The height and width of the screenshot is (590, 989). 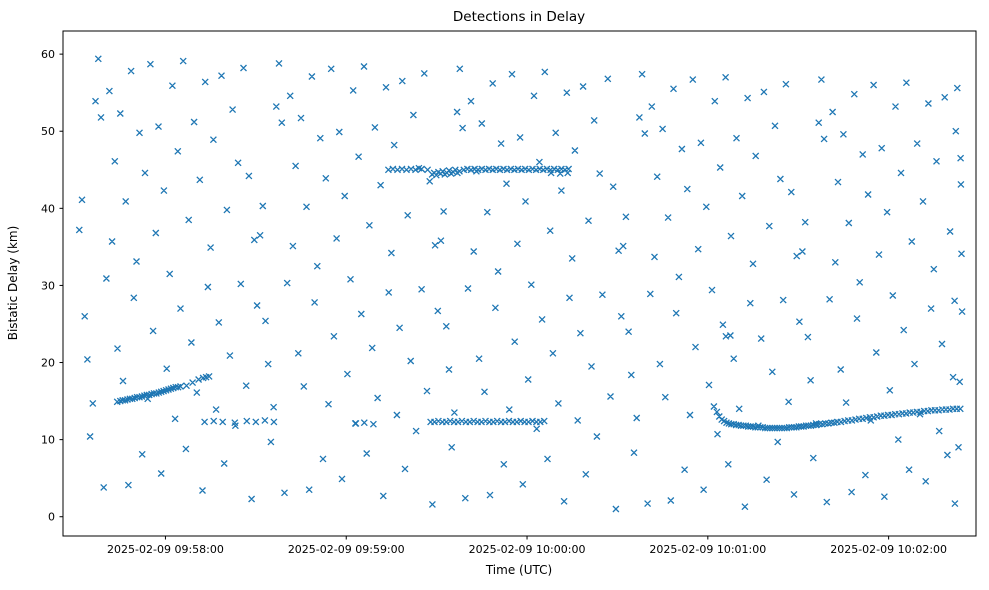 What do you see at coordinates (888, 549) in the screenshot?
I see `x-tick-label: 2025-02-09 10:02:00` at bounding box center [888, 549].